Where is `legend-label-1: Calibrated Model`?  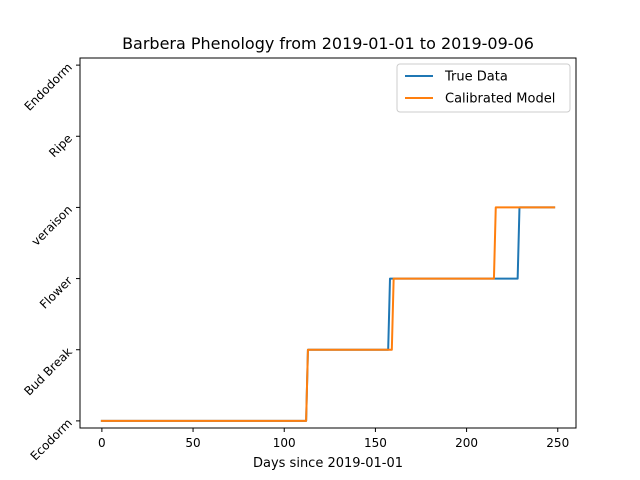 legend-label-1: Calibrated Model is located at coordinates (500, 99).